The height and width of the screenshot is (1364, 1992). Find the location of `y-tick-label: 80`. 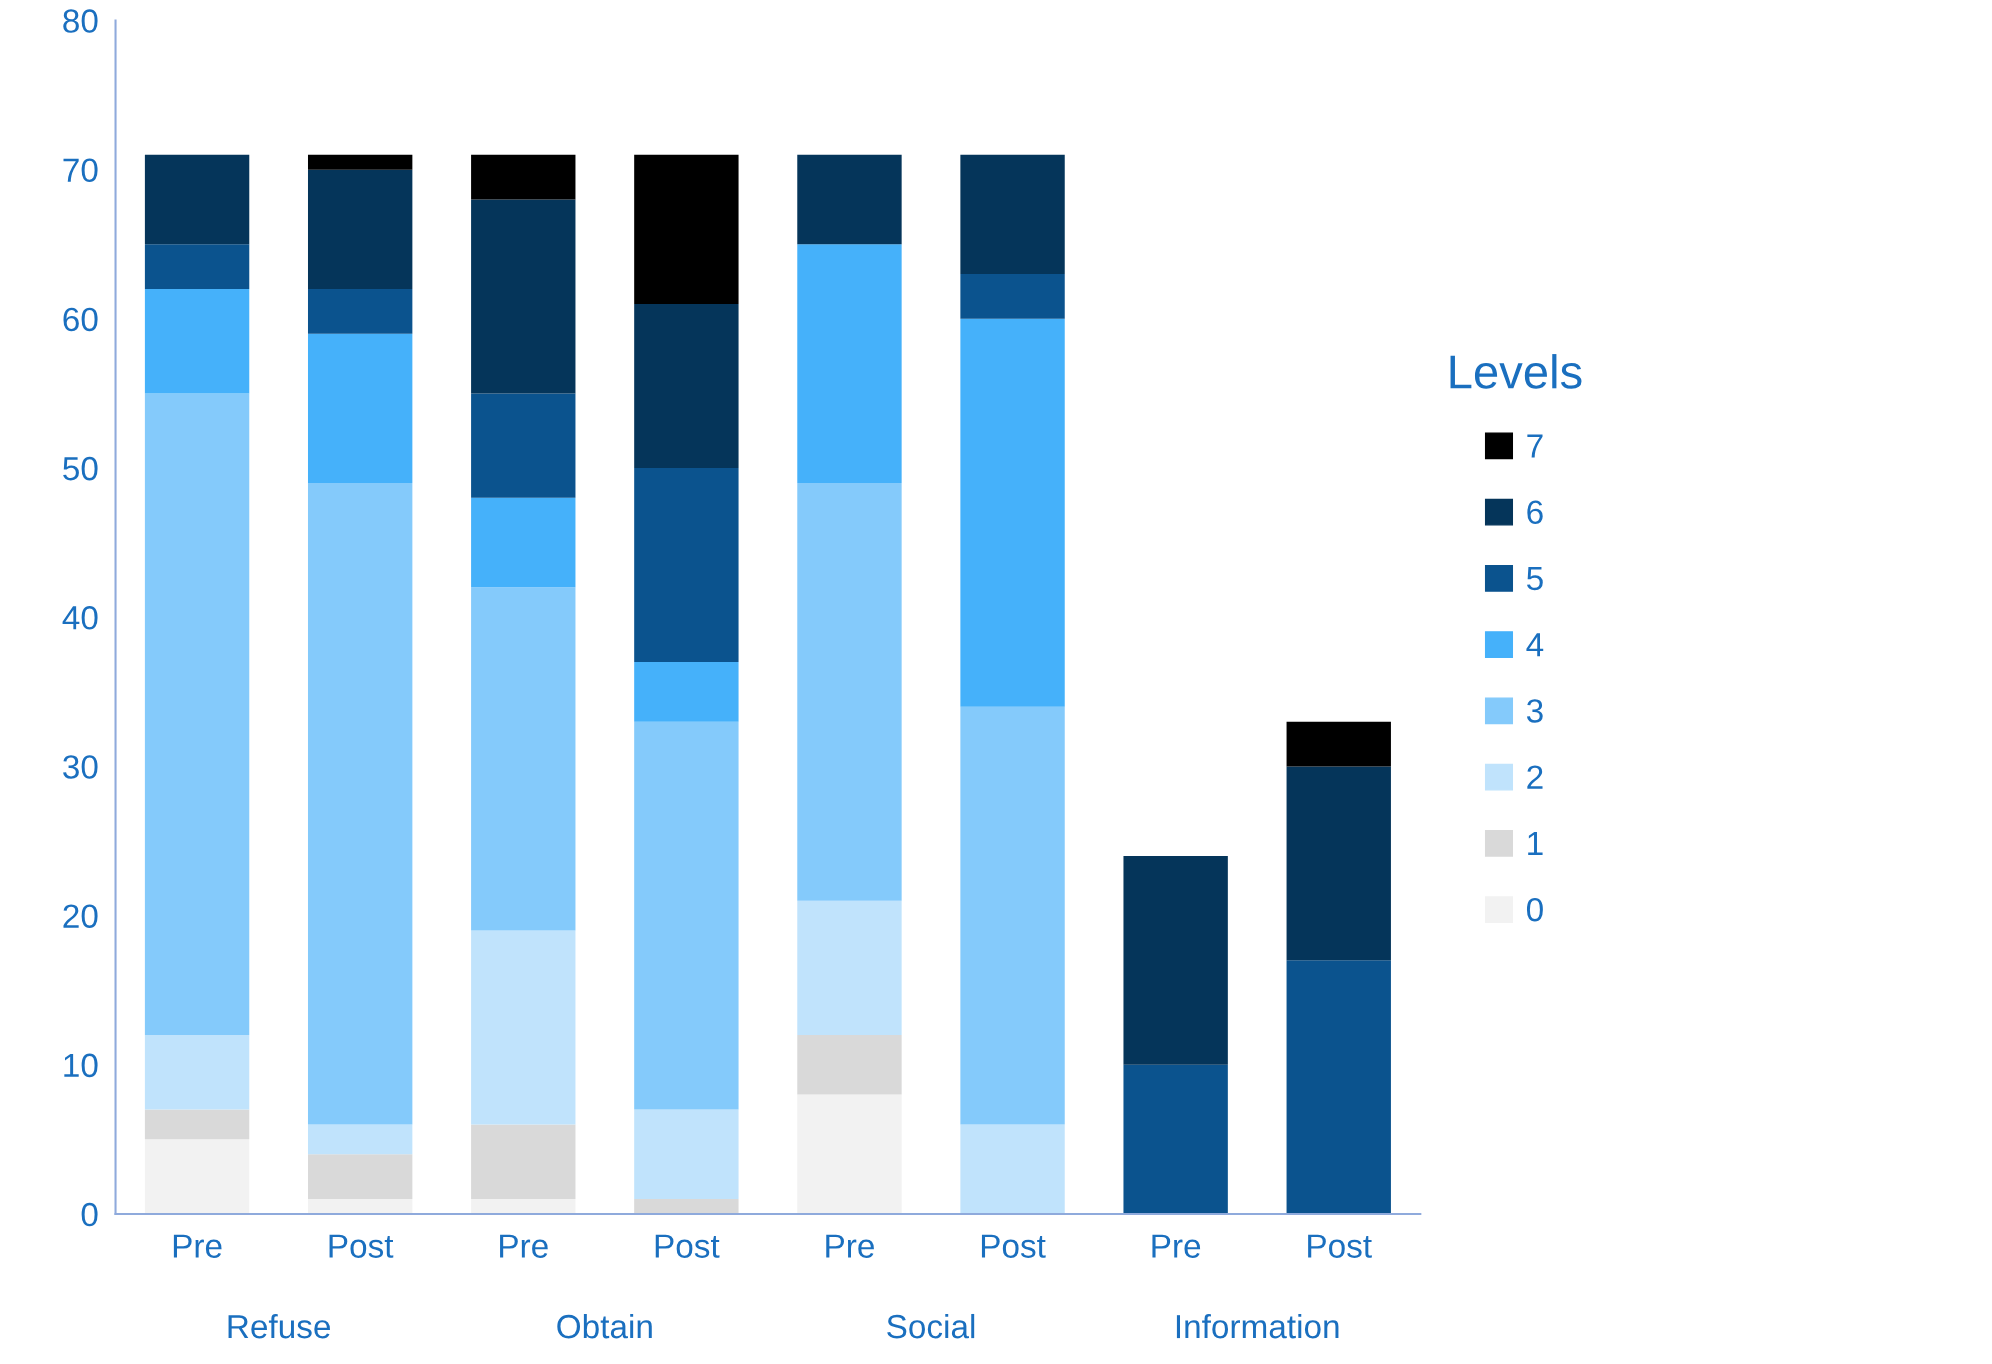

y-tick-label: 80 is located at coordinates (80, 21).